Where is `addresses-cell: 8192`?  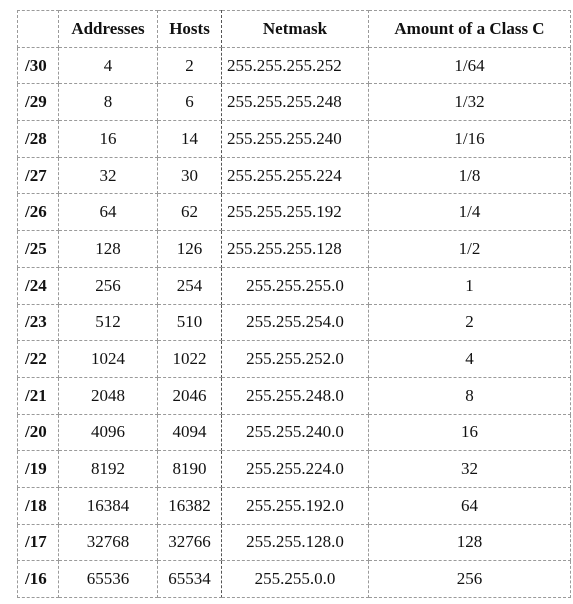 addresses-cell: 8192 is located at coordinates (108, 469).